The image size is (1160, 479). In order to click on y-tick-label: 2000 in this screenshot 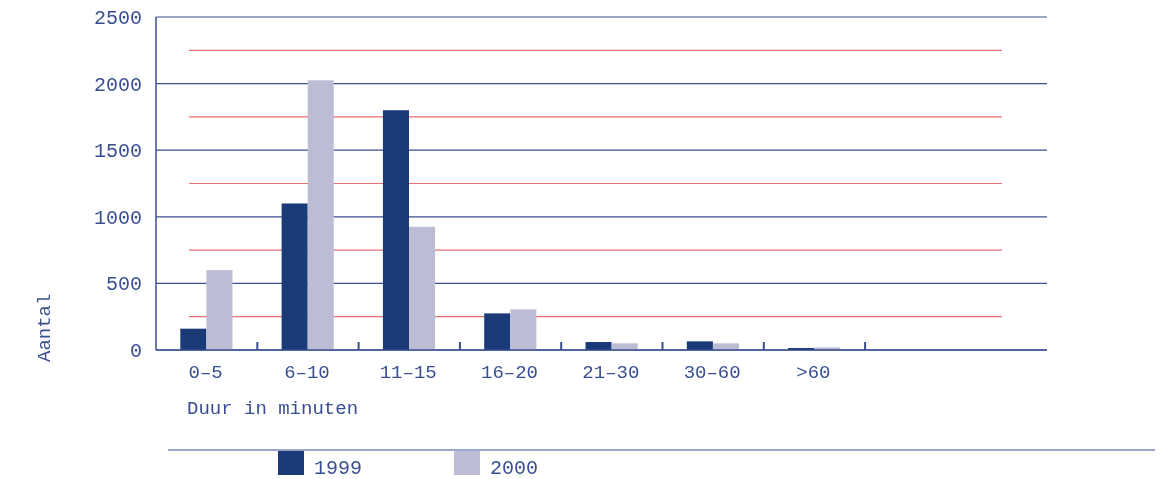, I will do `click(117, 85)`.